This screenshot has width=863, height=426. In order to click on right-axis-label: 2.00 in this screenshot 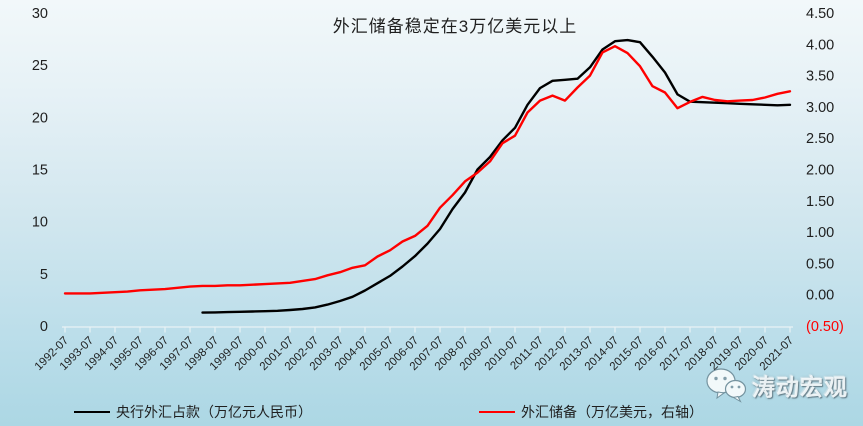, I will do `click(820, 171)`.